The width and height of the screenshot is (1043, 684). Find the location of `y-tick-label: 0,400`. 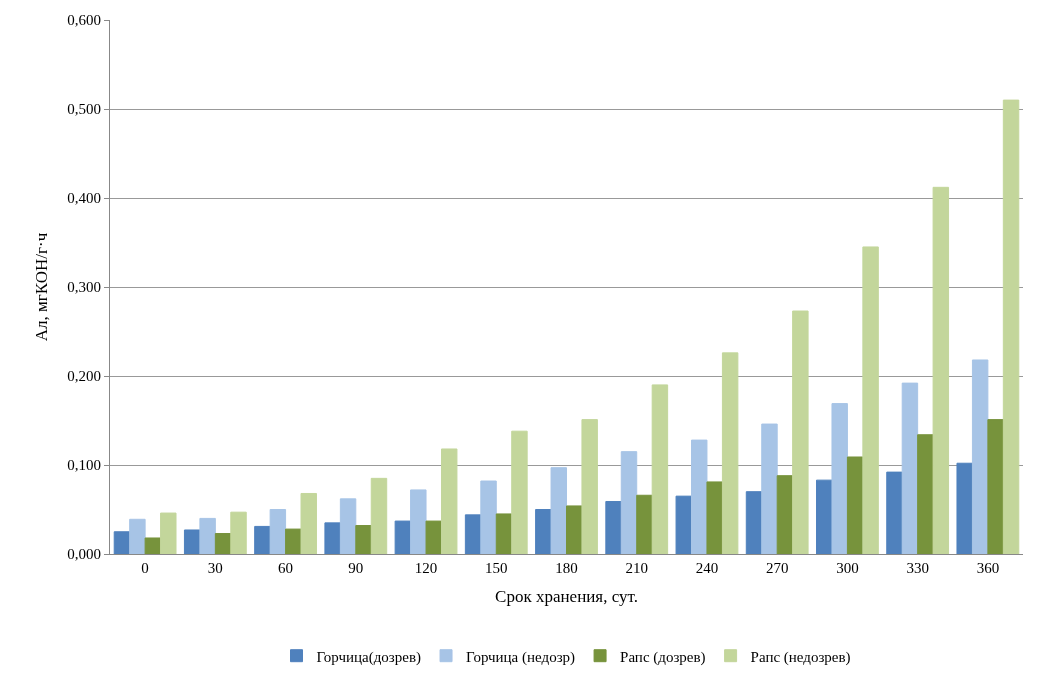

y-tick-label: 0,400 is located at coordinates (84, 198).